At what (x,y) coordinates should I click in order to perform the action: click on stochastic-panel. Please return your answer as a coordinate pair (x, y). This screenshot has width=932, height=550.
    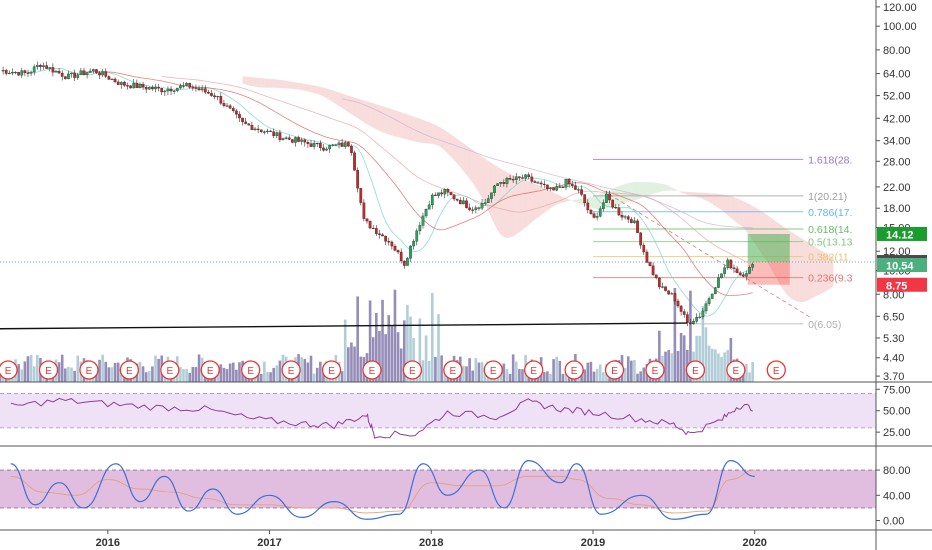
    Looking at the image, I should click on (438, 490).